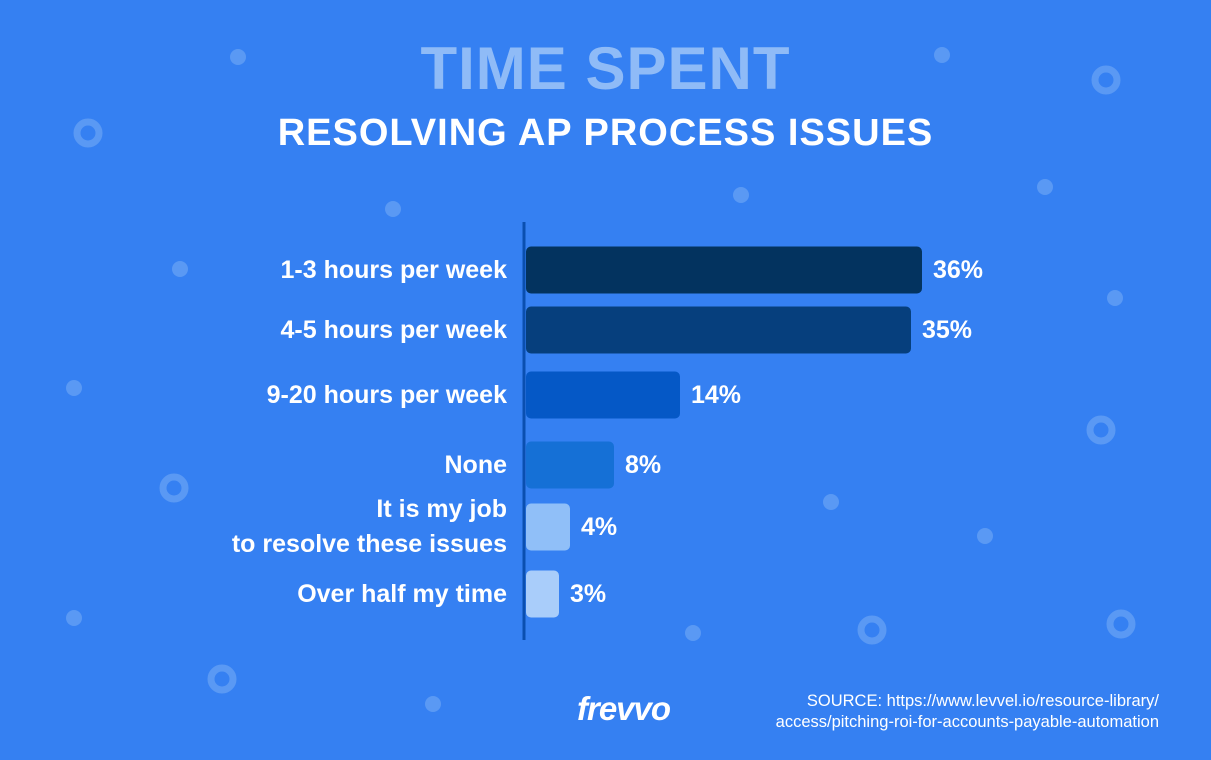 Image resolution: width=1211 pixels, height=760 pixels. What do you see at coordinates (643, 465) in the screenshot?
I see `value-label-4: 8%` at bounding box center [643, 465].